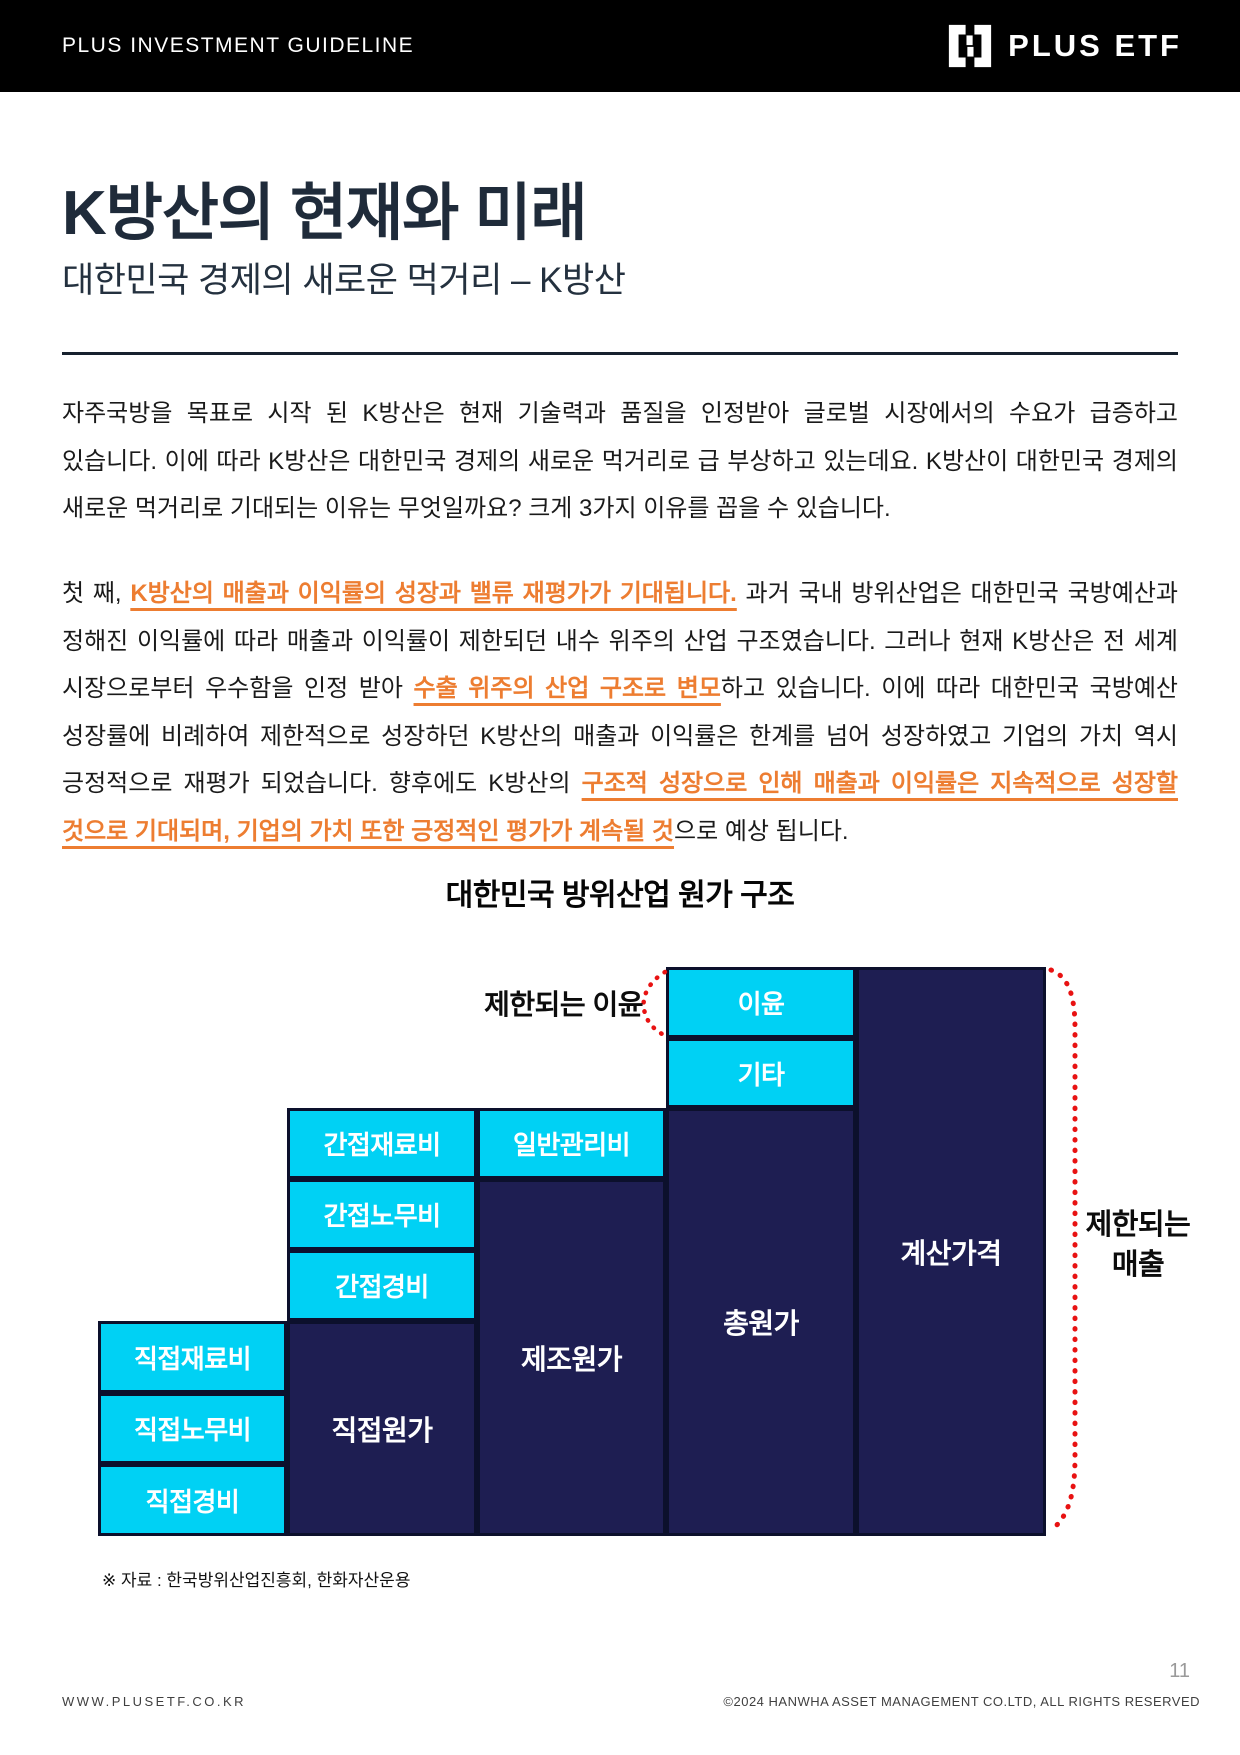 This screenshot has height=1755, width=1240. Describe the element at coordinates (192, 1357) in the screenshot. I see `block-direct-material: 직접재료비` at that location.